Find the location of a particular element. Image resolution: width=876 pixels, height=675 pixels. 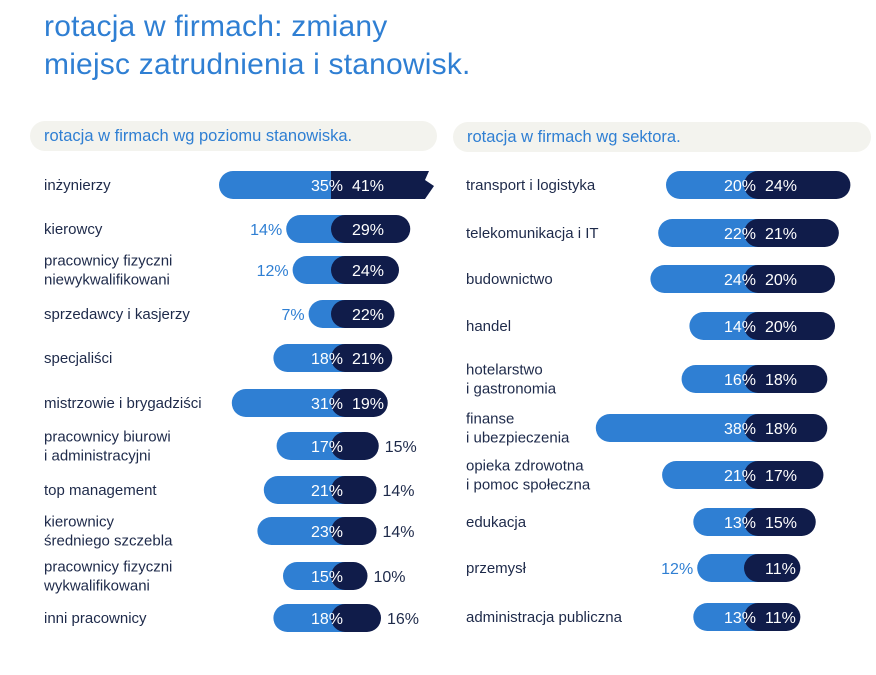

position-value-label-series-2: 21% is located at coordinates (368, 359).